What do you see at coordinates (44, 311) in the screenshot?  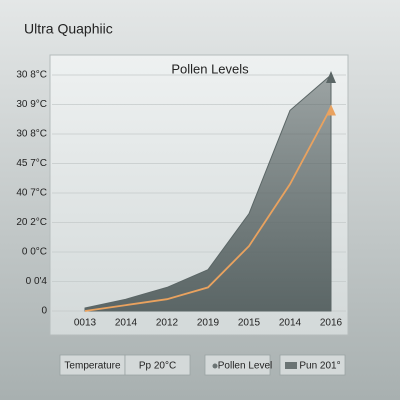 I see `y-tick-label: 0` at bounding box center [44, 311].